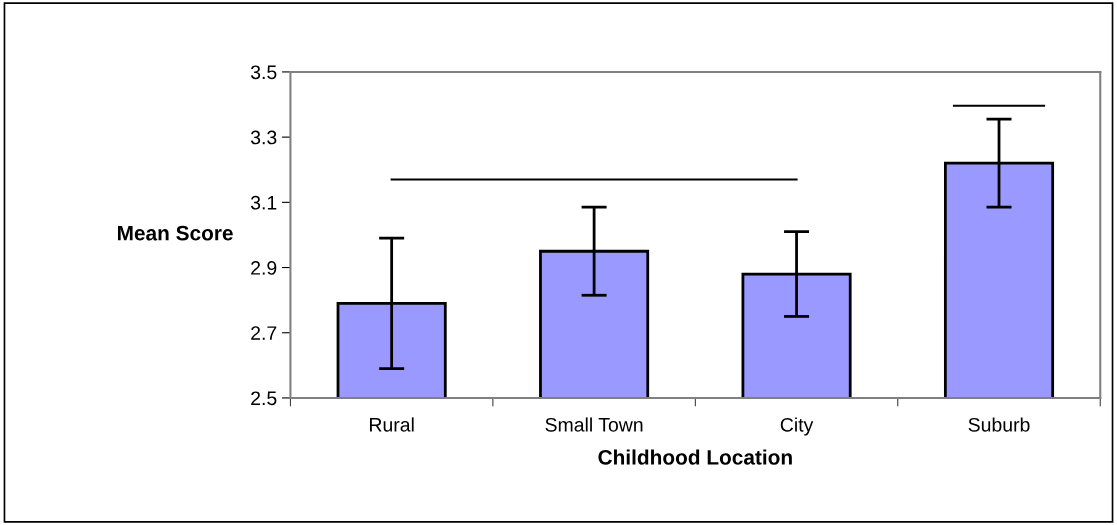 This screenshot has height=525, width=1117. Describe the element at coordinates (264, 398) in the screenshot. I see `y-tick-label: 2.5` at that location.